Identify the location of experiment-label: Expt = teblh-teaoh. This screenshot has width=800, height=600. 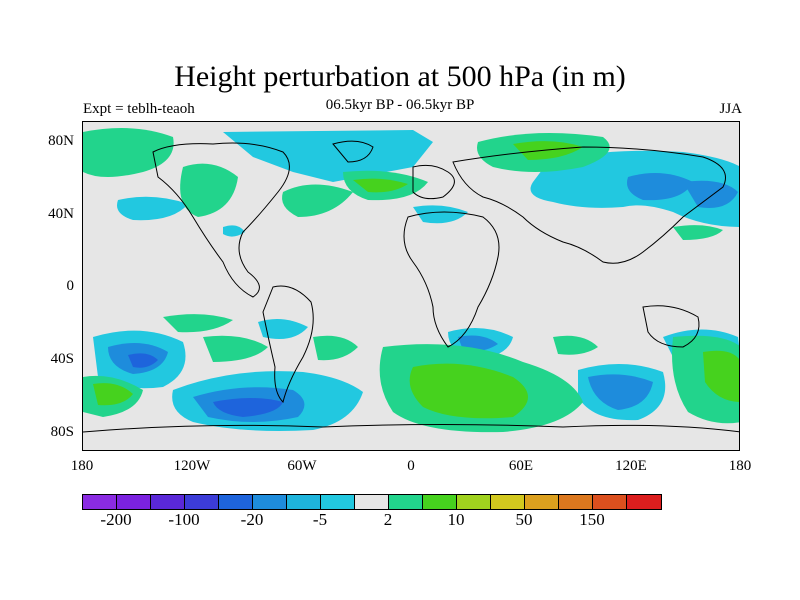
(139, 109).